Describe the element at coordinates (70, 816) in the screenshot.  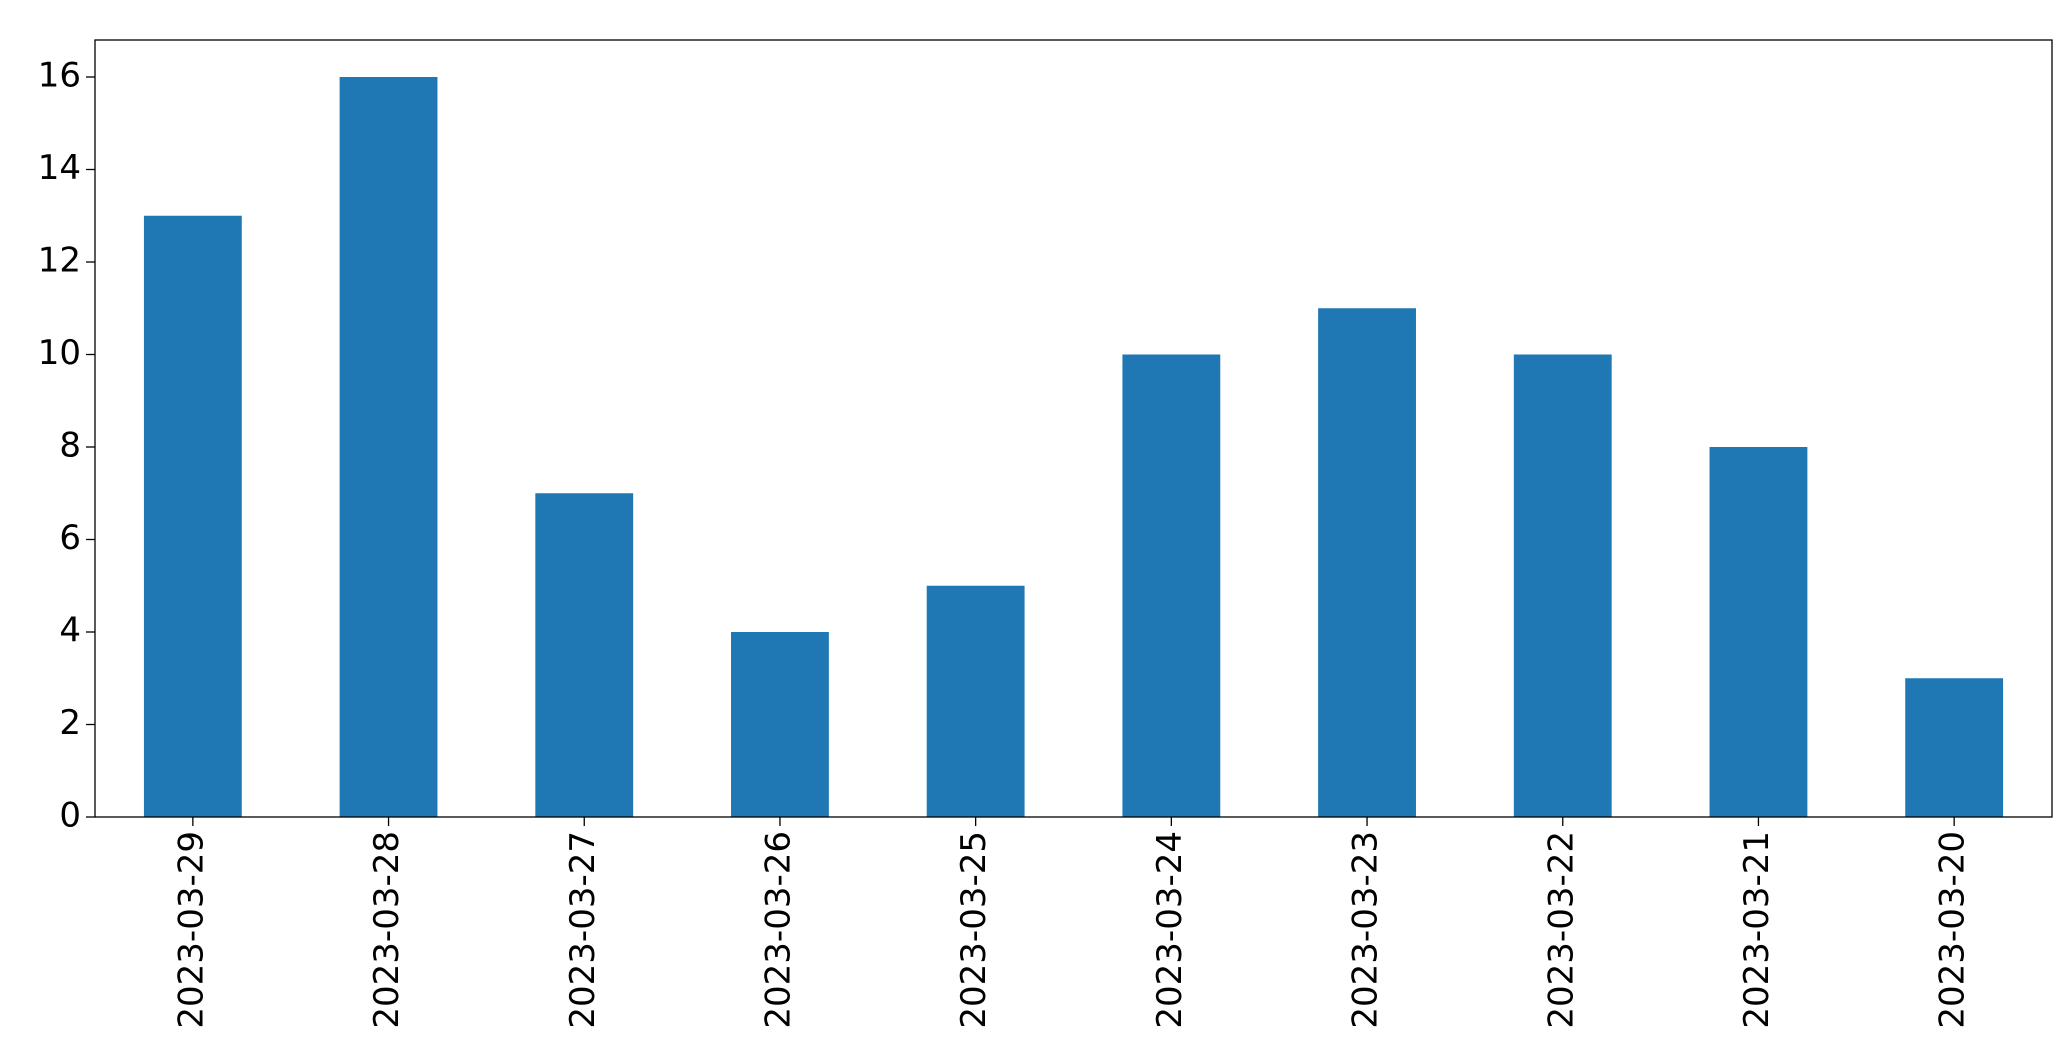
I see `y-tick-label: 0` at that location.